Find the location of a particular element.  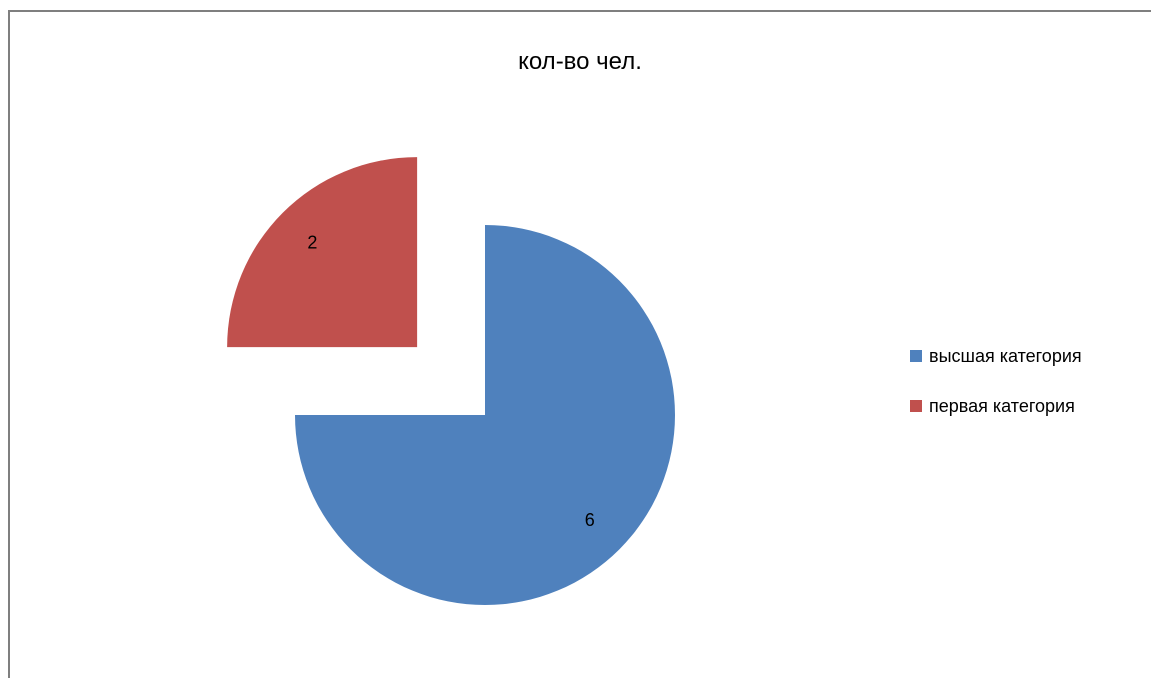

legend: высшая категория первая категория is located at coordinates (996, 381).